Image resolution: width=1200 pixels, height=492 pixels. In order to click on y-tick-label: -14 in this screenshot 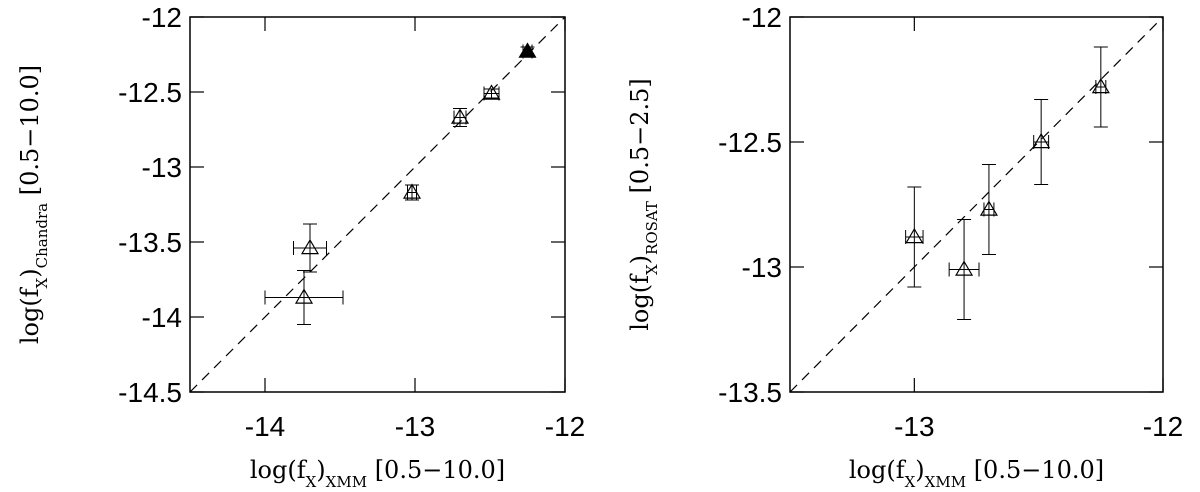, I will do `click(162, 317)`.